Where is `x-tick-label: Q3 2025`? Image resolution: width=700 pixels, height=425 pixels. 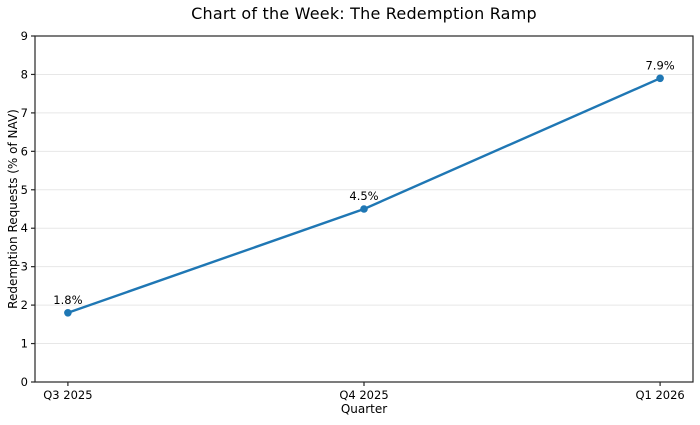
x-tick-label: Q3 2025 is located at coordinates (67, 395).